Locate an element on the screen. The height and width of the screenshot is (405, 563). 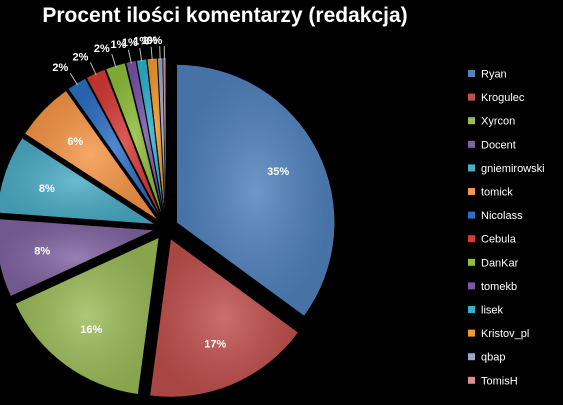
legend-label: Kristov_pl is located at coordinates (505, 334).